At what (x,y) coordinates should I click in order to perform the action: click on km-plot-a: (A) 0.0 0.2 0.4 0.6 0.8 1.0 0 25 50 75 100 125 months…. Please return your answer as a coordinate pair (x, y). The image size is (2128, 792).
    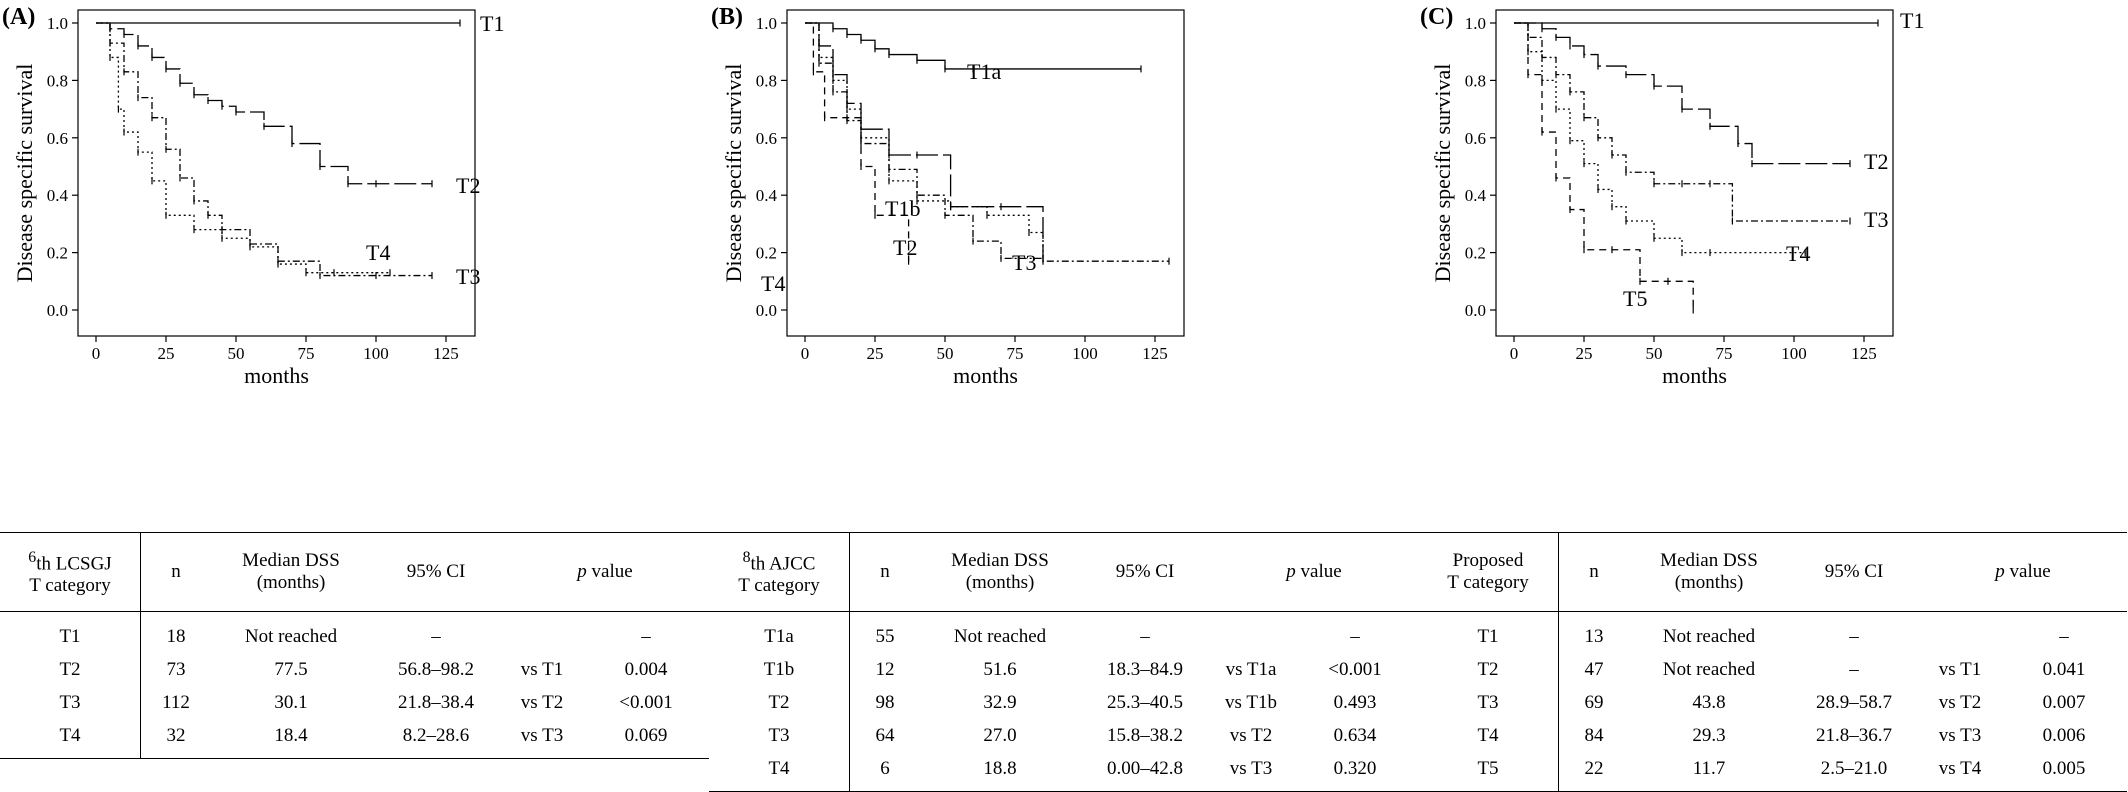
    Looking at the image, I should click on (253, 196).